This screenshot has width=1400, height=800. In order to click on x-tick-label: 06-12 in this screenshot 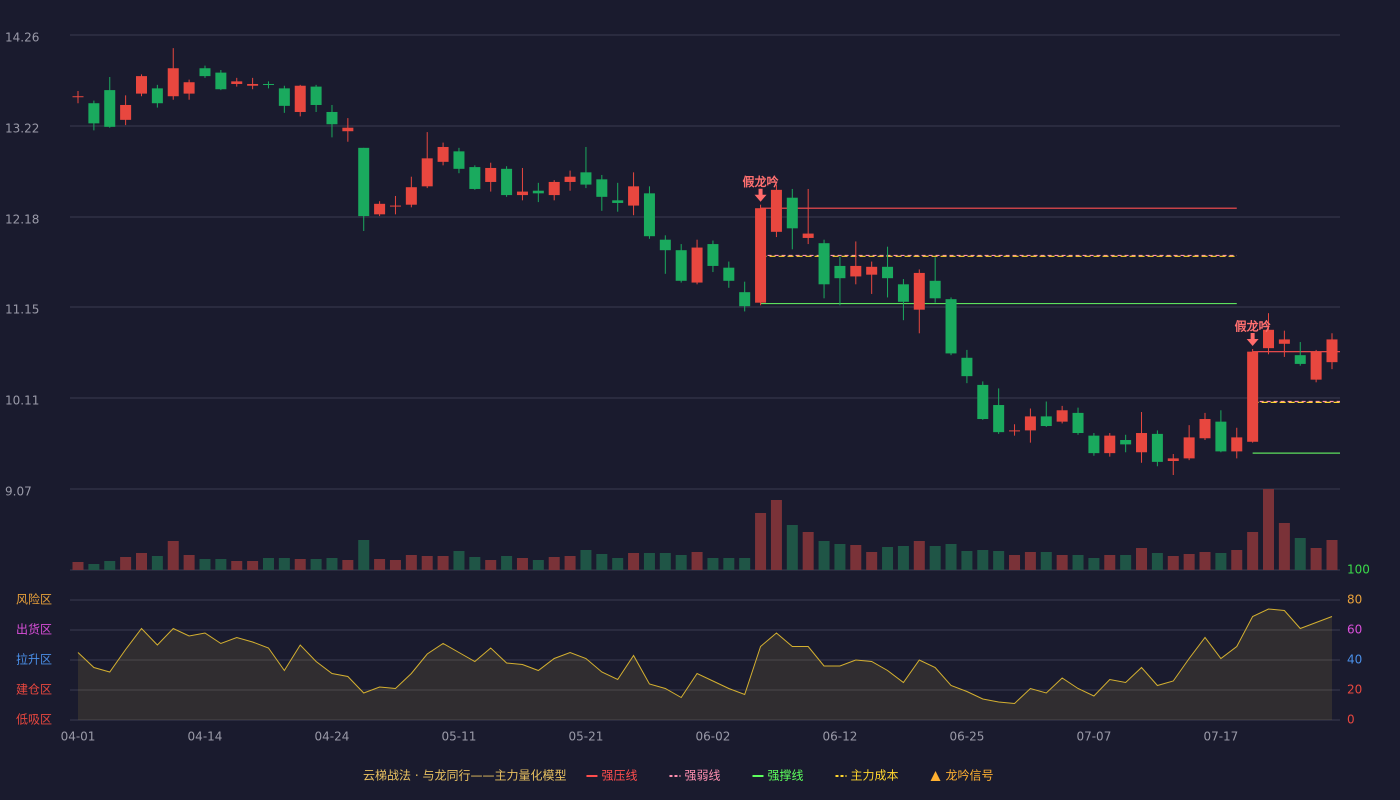, I will do `click(839, 737)`.